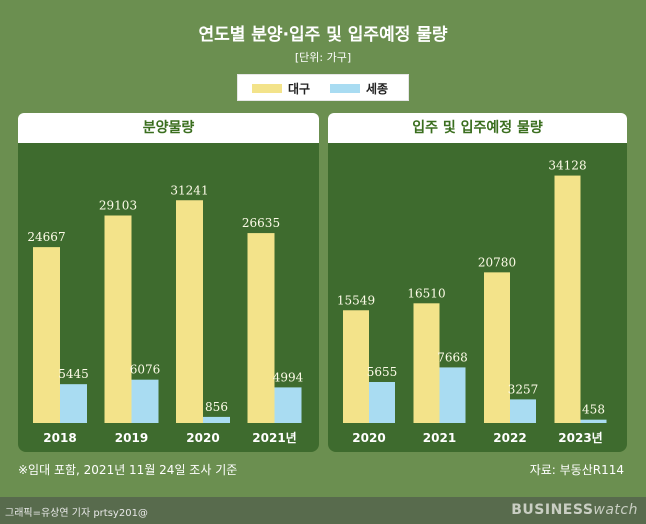  Describe the element at coordinates (377, 89) in the screenshot. I see `legend-label-sejong: 세종` at that location.